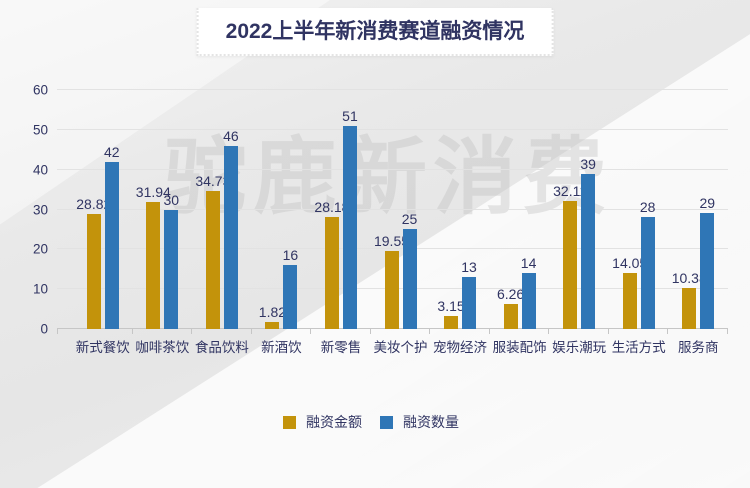 The image size is (750, 488). I want to click on bar-group: 34.73 46 食品饮料, so click(222, 222).